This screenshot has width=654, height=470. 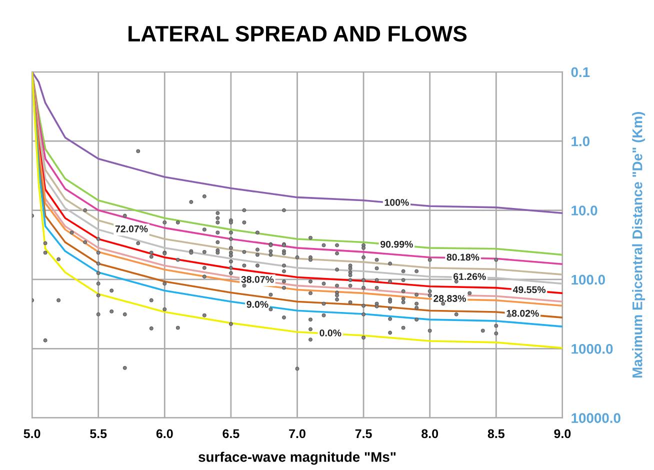 I want to click on series-label: 72.07%, so click(x=131, y=228).